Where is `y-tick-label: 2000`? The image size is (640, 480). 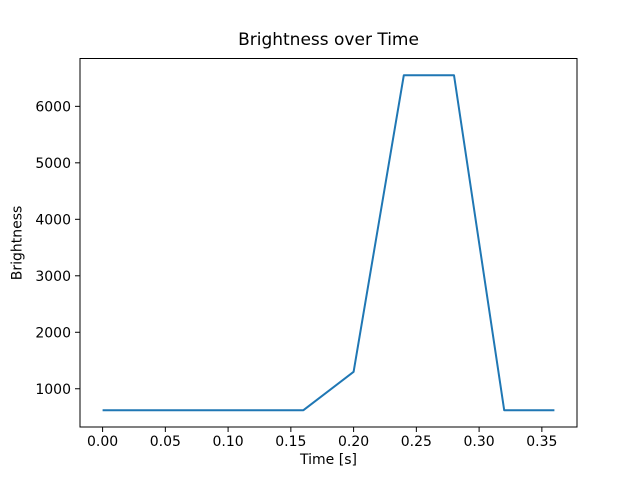
y-tick-label: 2000 is located at coordinates (53, 333).